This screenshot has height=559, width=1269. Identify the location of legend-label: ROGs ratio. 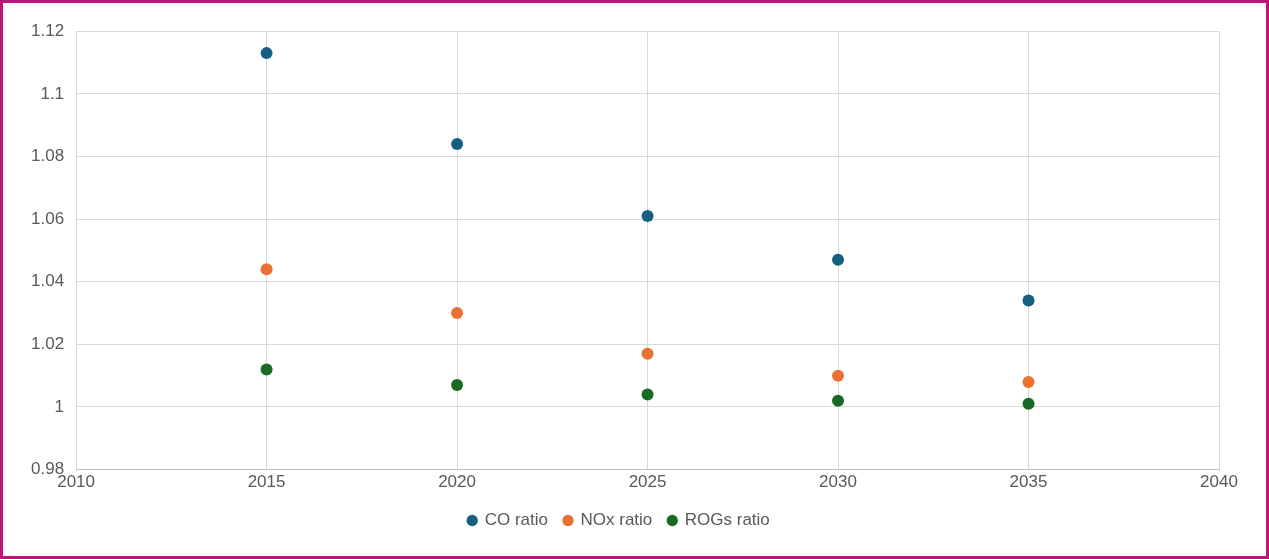
(727, 520).